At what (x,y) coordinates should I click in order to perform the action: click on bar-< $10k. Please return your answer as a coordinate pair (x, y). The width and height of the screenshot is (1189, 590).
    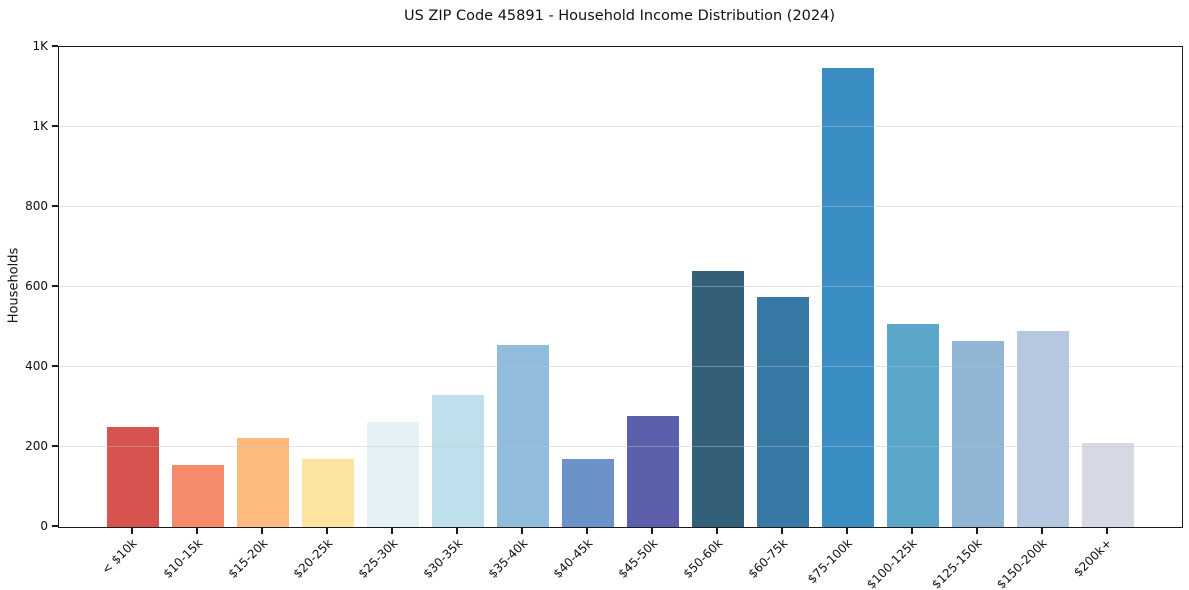
    Looking at the image, I should click on (133, 477).